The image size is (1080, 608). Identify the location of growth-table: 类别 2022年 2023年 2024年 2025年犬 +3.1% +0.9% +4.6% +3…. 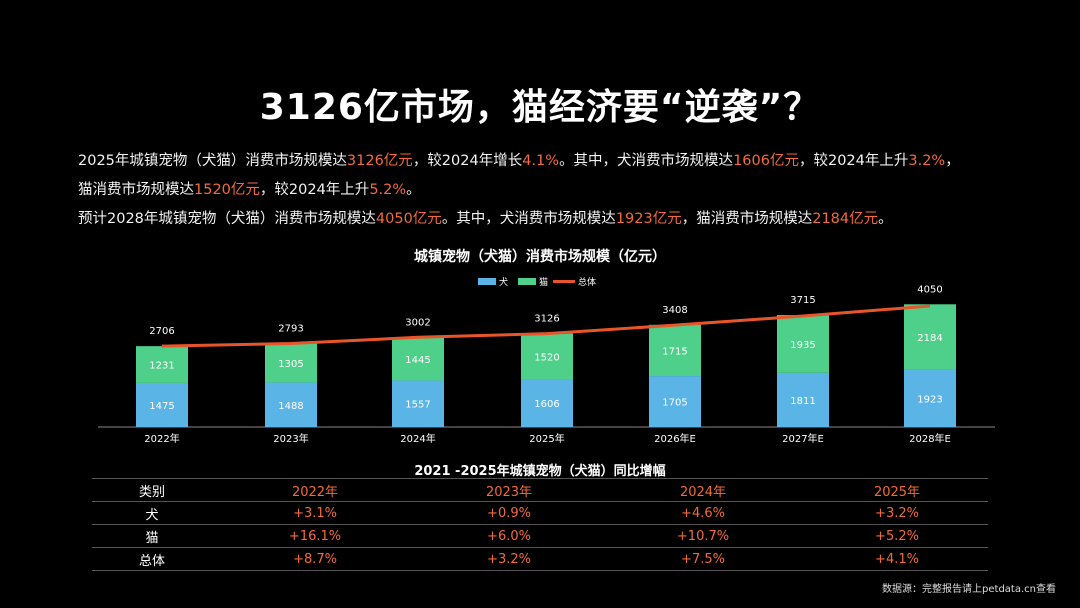
(540, 524).